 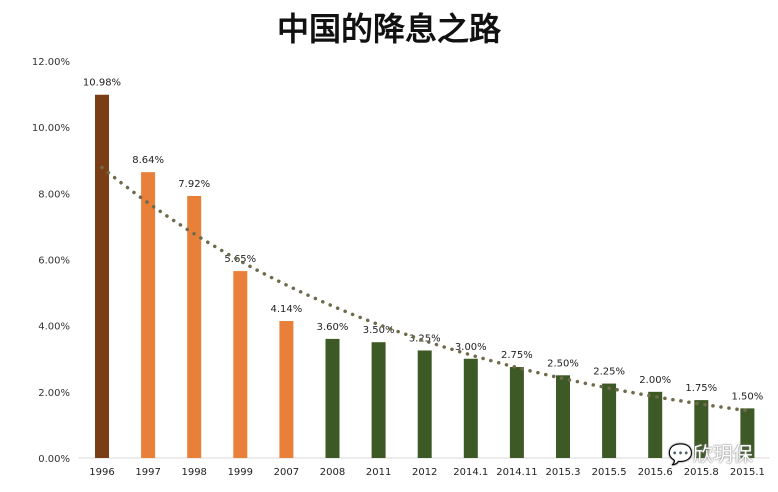 What do you see at coordinates (379, 330) in the screenshot?
I see `data-label: 3.50%` at bounding box center [379, 330].